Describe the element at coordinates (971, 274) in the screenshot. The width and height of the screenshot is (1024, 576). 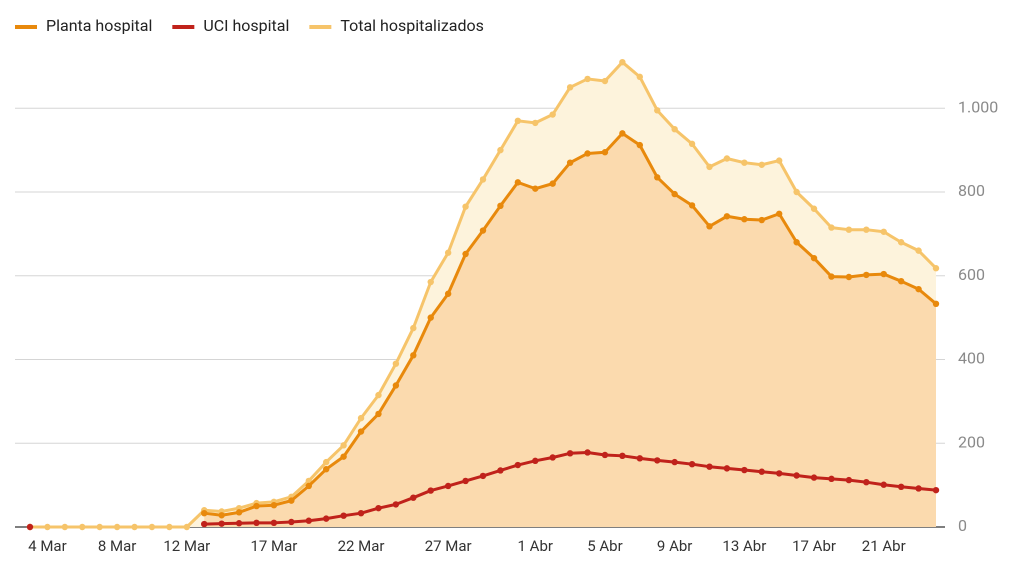
I see `y-tick-label: 600` at that location.